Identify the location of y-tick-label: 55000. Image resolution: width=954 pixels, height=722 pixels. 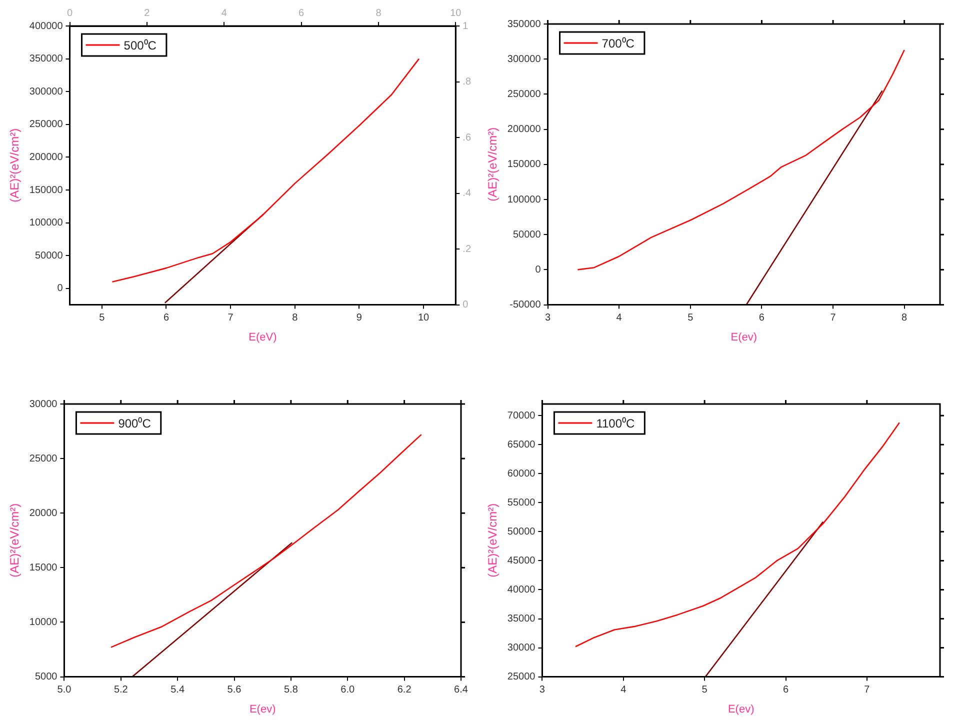
(521, 502).